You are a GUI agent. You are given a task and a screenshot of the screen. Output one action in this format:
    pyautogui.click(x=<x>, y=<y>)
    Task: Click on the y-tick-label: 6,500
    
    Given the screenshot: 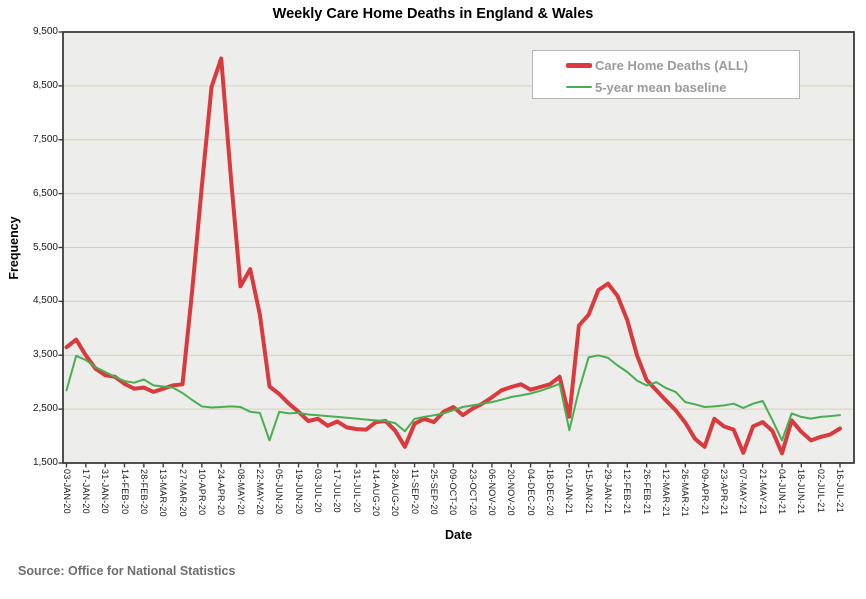 What is the action you would take?
    pyautogui.click(x=45, y=193)
    